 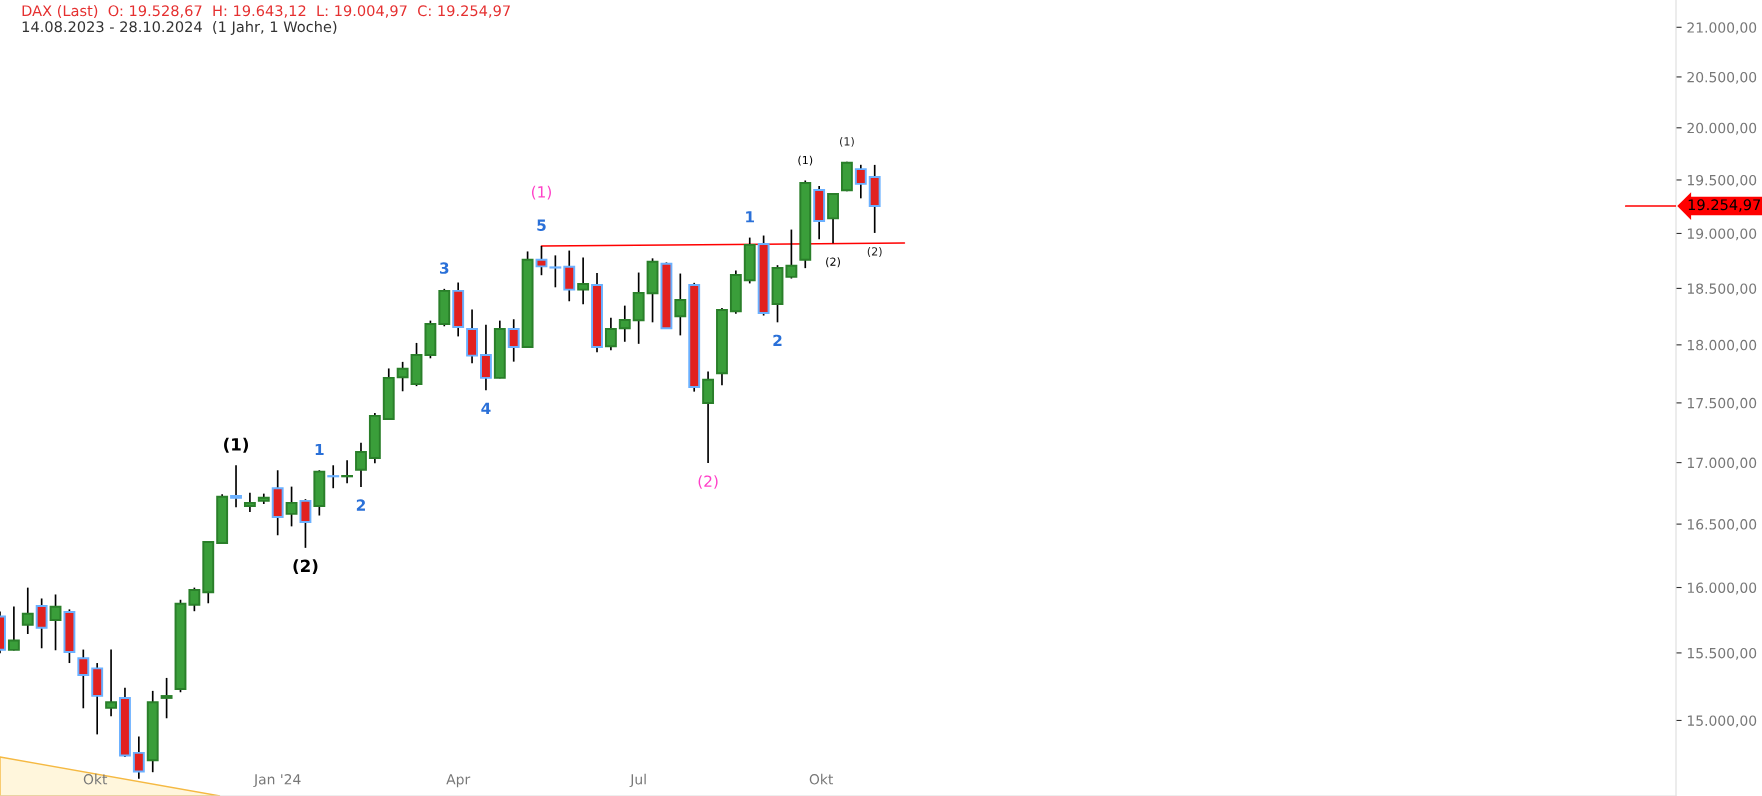 What do you see at coordinates (444, 268) in the screenshot?
I see `annotation: 3` at bounding box center [444, 268].